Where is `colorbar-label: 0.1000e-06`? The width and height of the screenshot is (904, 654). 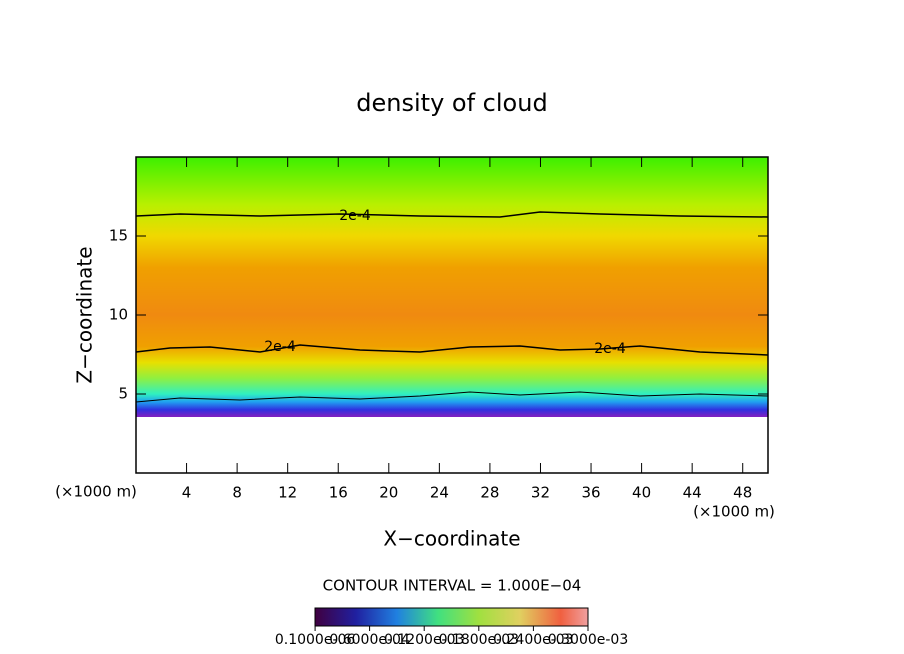
colorbar-label: 0.1000e-06 is located at coordinates (315, 640).